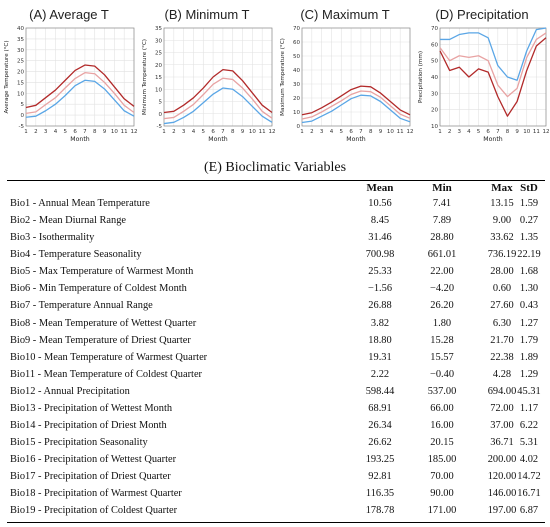  What do you see at coordinates (79, 443) in the screenshot?
I see `variable-cell: Bio15 - Precipitation Seasonality` at bounding box center [79, 443].